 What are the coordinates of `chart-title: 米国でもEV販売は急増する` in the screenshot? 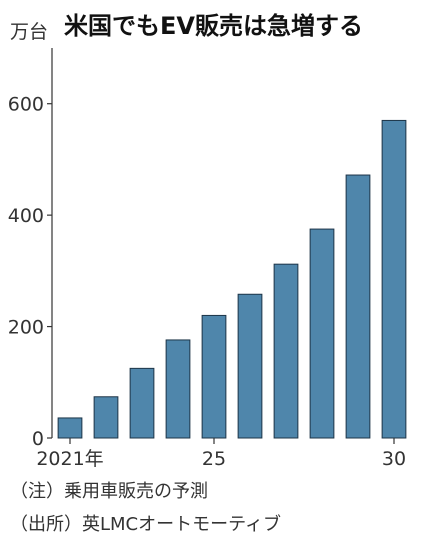 It's located at (213, 26).